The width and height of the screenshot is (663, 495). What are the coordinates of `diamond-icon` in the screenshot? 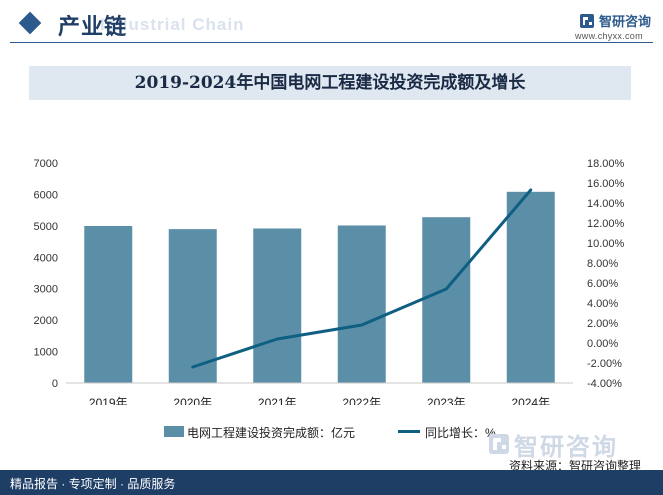 It's located at (30, 23).